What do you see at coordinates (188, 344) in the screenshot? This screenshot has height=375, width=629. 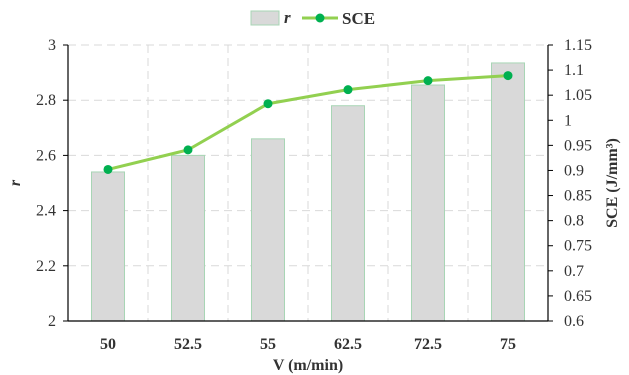 I see `x-tick-label: 52.5` at bounding box center [188, 344].